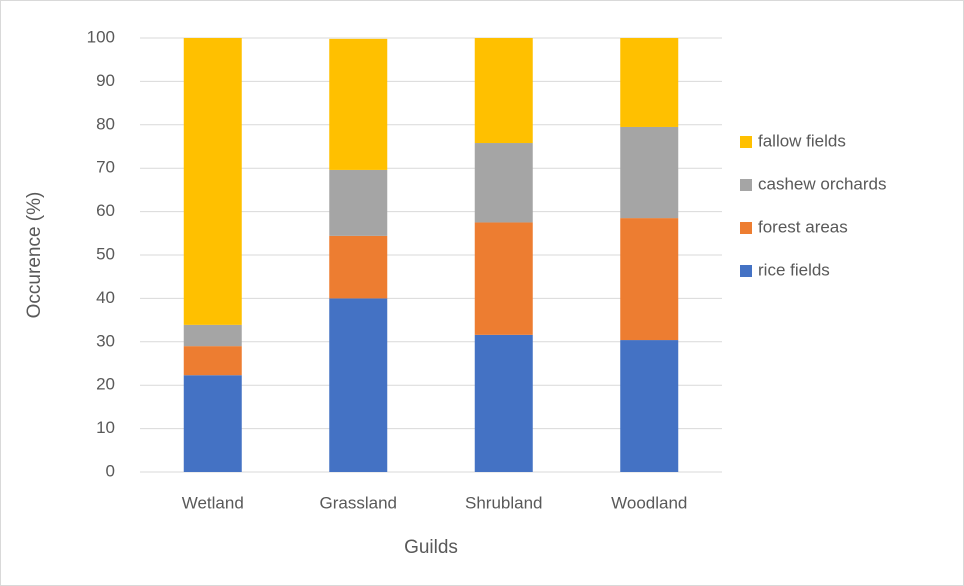 The width and height of the screenshot is (964, 586). I want to click on y-tick-label: 0, so click(110, 470).